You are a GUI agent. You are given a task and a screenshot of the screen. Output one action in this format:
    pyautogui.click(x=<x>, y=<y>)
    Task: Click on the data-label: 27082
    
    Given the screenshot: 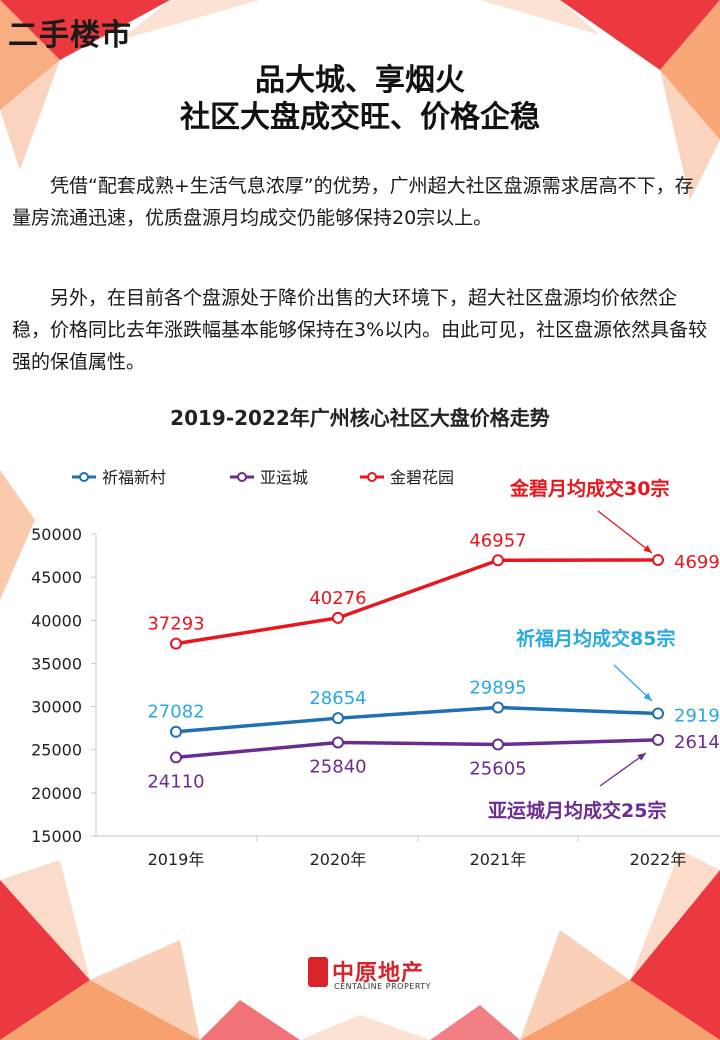 What is the action you would take?
    pyautogui.click(x=175, y=712)
    